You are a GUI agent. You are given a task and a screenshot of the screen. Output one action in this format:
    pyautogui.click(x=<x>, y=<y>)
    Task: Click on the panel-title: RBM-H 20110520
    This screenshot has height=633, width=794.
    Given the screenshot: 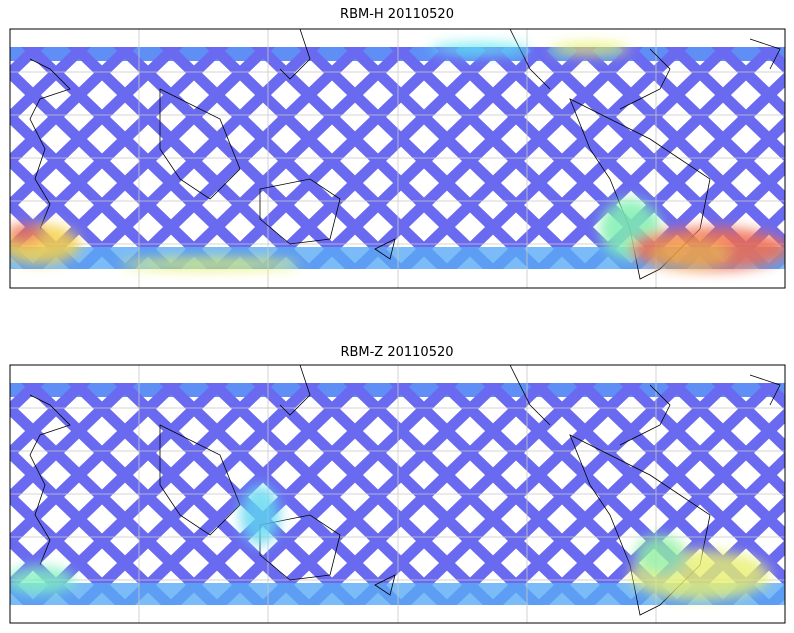 What is the action you would take?
    pyautogui.click(x=397, y=14)
    